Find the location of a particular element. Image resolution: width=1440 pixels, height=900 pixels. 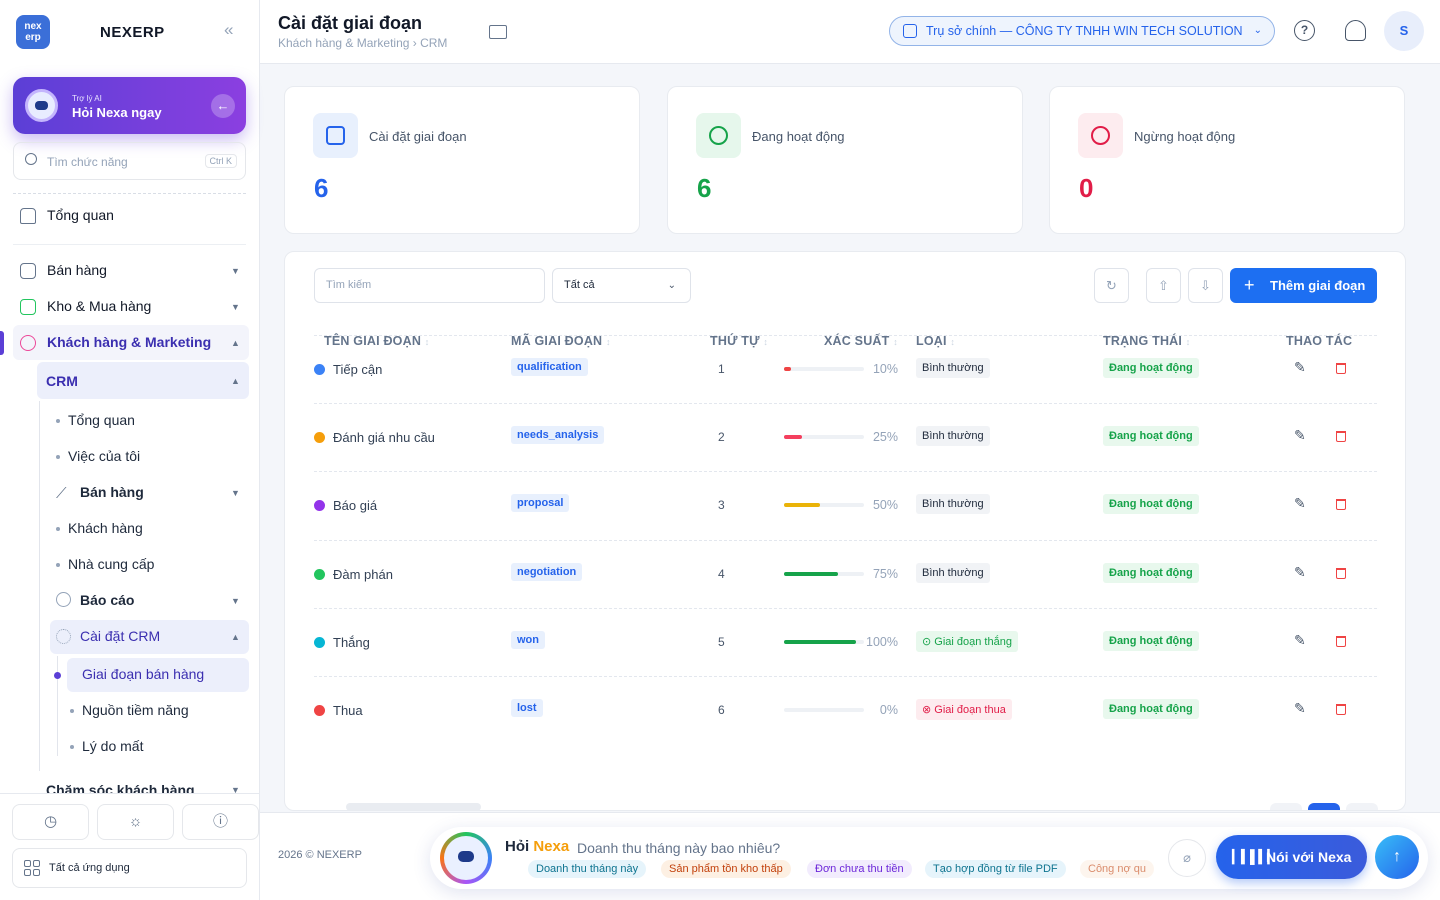

app-logo: nex erp is located at coordinates (33, 32).